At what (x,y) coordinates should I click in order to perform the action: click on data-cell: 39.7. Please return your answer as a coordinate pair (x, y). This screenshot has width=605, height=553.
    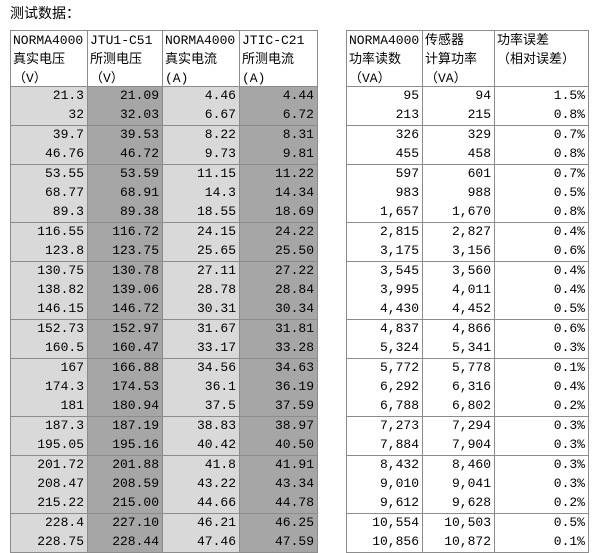
    Looking at the image, I should click on (49, 135).